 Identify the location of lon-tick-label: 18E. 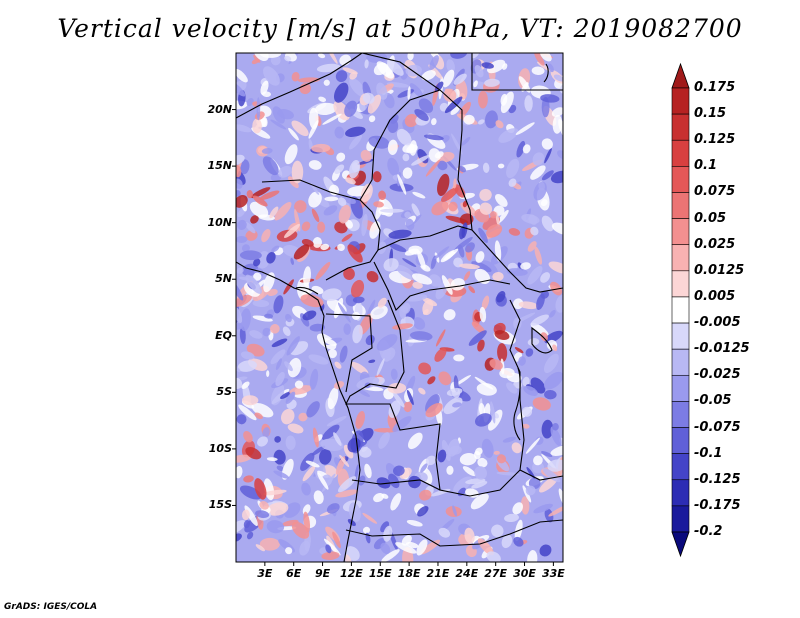
(409, 573).